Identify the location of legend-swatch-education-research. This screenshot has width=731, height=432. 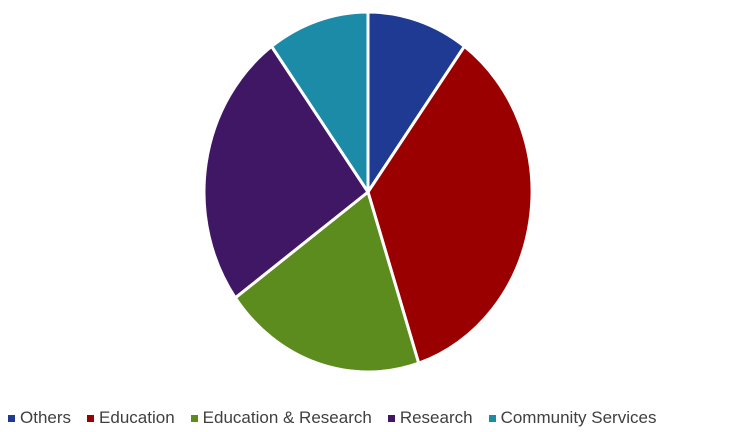
(194, 418).